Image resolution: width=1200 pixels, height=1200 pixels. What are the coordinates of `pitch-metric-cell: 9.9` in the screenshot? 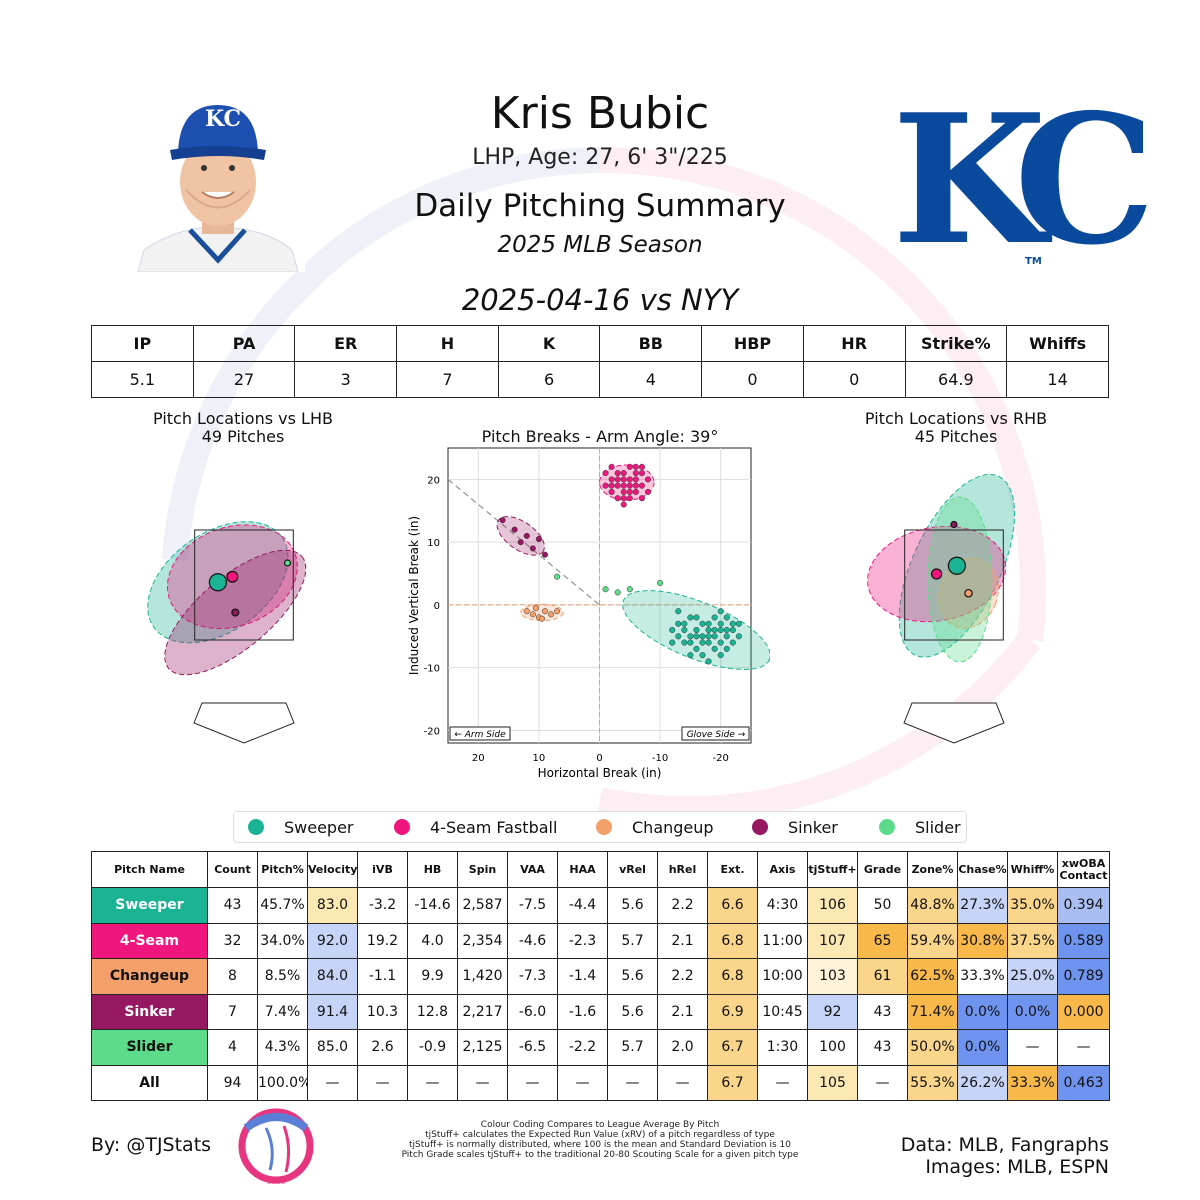 It's located at (432, 976).